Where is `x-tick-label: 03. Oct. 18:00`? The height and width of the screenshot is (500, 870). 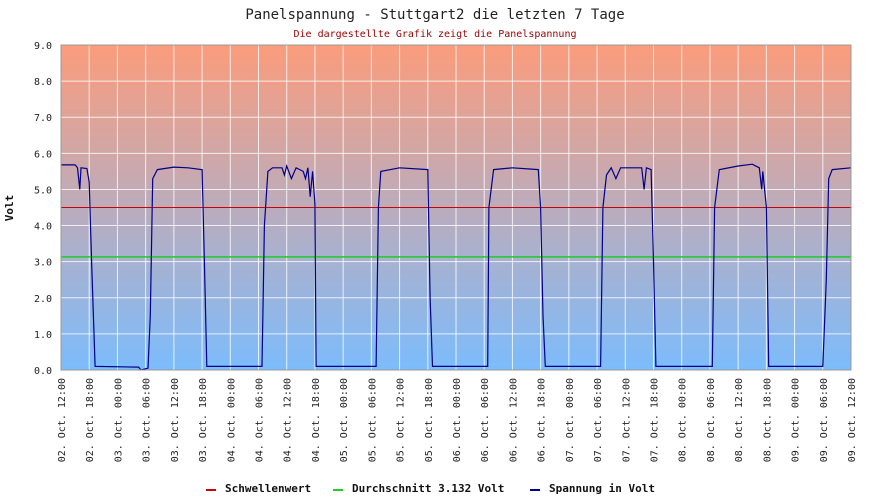 x-tick-label: 03. Oct. 18:00 is located at coordinates (203, 420).